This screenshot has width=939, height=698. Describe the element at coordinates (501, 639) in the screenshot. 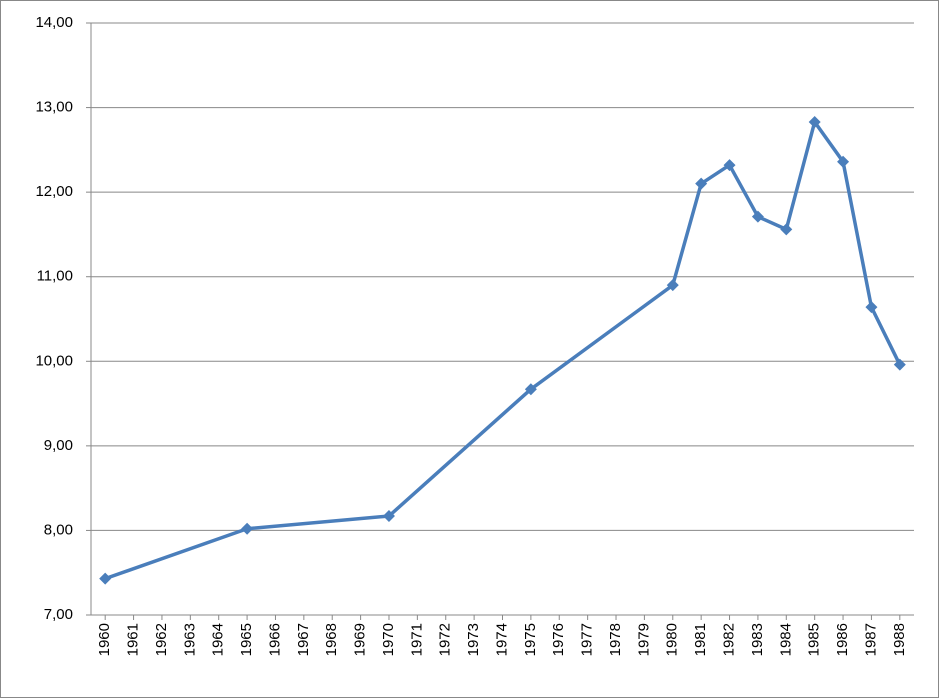

I see `x-tick-label: 1974` at that location.